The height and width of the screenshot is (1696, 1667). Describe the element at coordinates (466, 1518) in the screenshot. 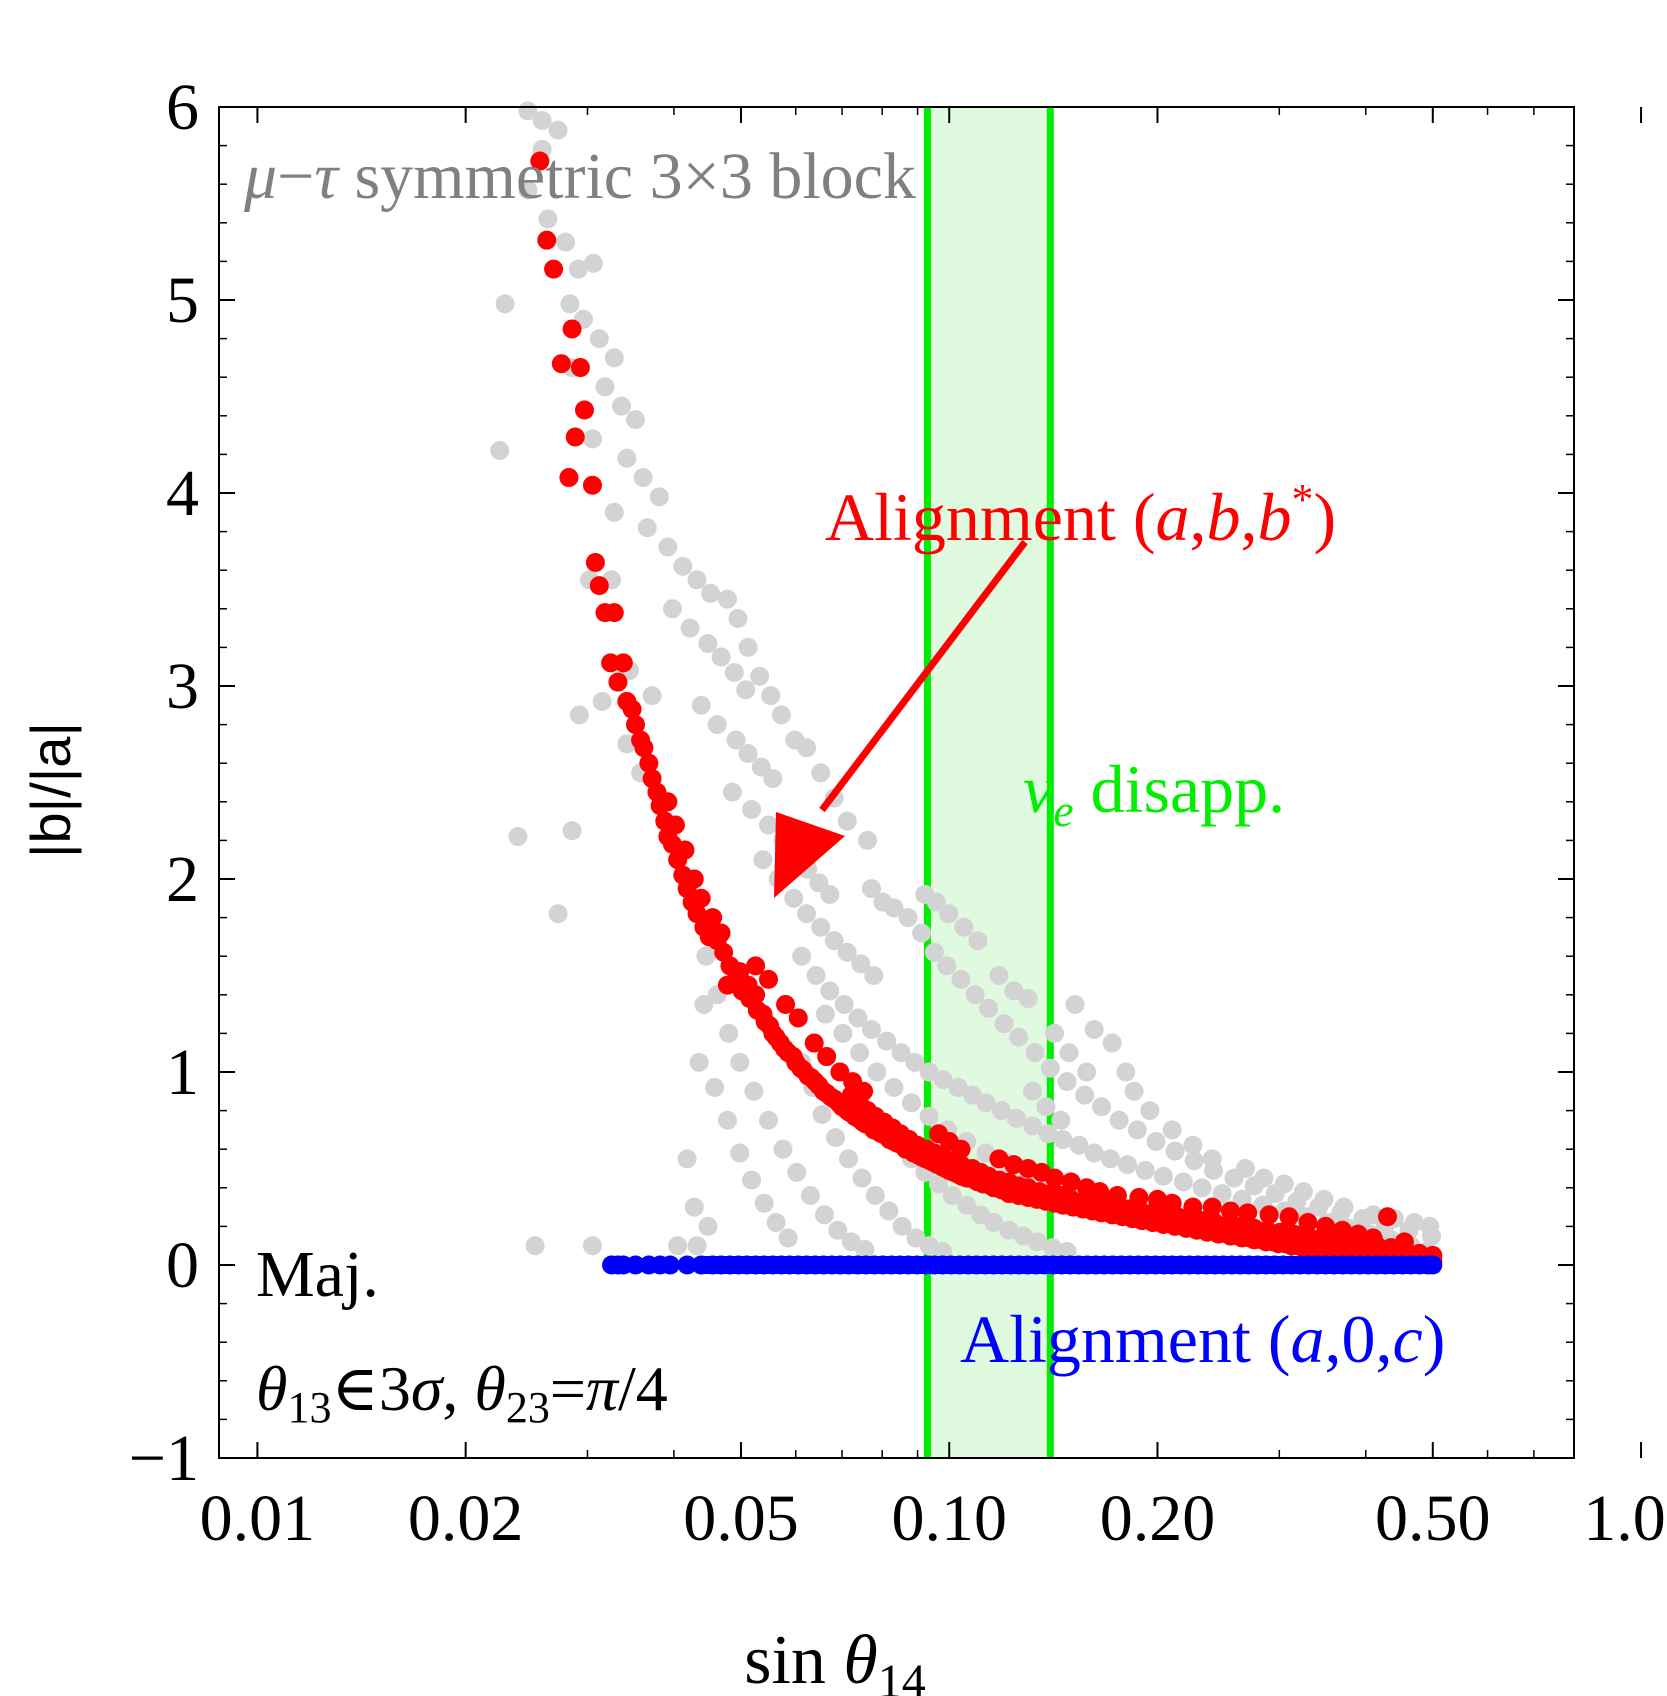

I see `x-tick-label: 0.02` at that location.